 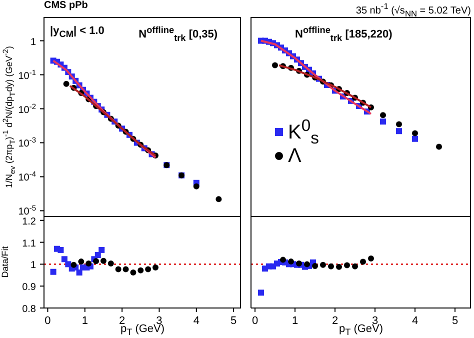 What do you see at coordinates (413, 10) in the screenshot?
I see `chart-title: 35 nb$^{-1}$ (√s$_{NN}$ = 5.02 TeV)` at bounding box center [413, 10].